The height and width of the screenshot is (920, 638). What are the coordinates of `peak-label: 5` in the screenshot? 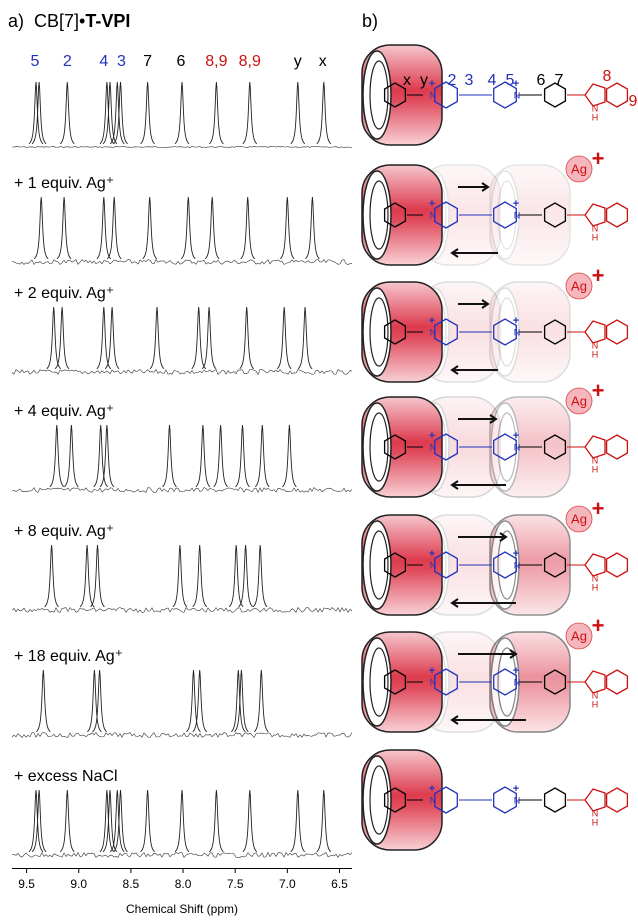 It's located at (34, 61).